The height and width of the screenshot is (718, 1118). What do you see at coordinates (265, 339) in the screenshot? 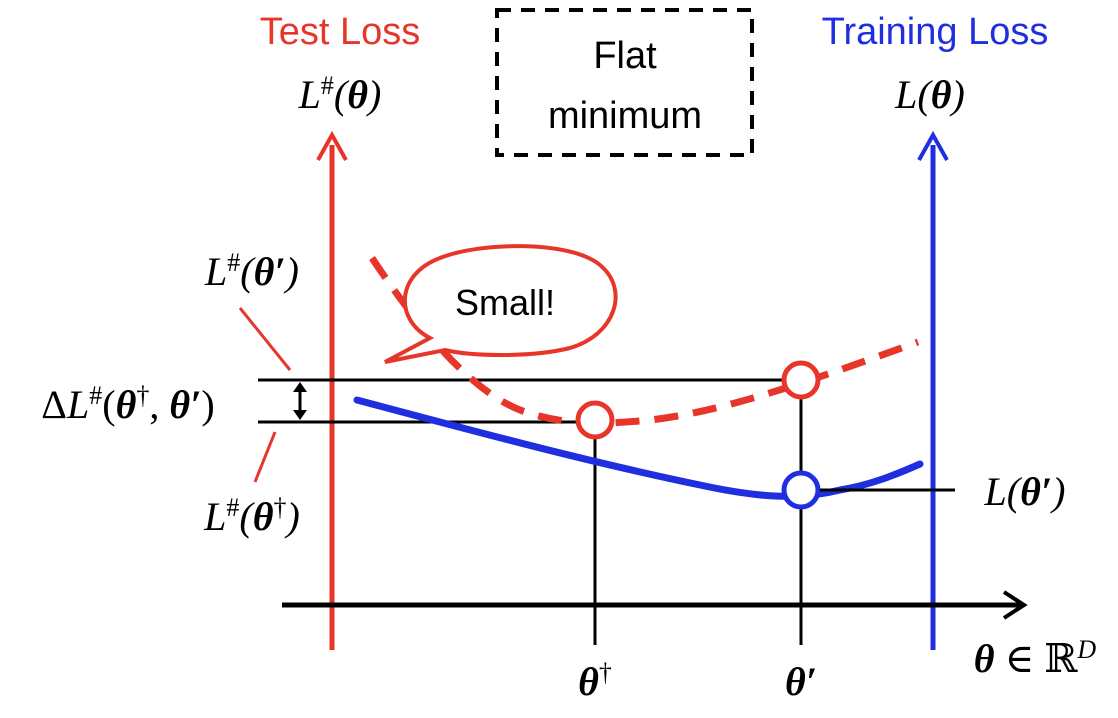
I see `leader-line-theta-prime-test` at bounding box center [265, 339].